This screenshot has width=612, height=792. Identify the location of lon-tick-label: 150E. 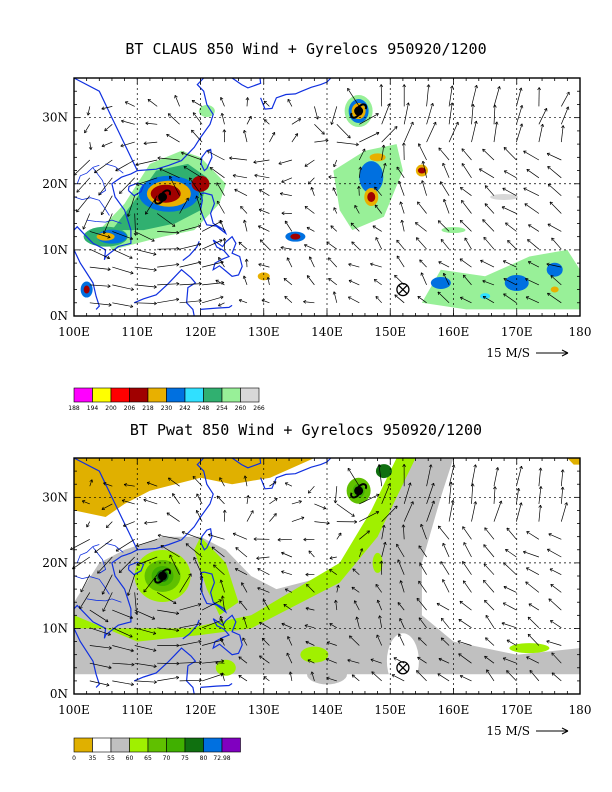
(390, 710).